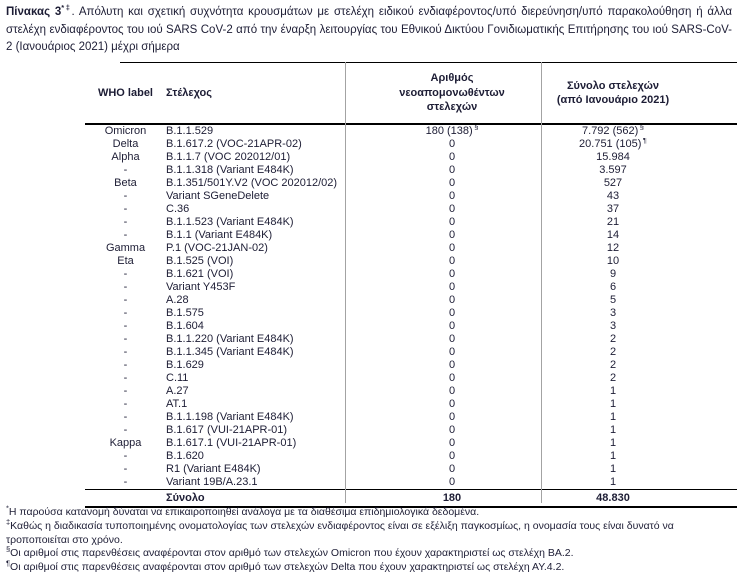  What do you see at coordinates (213, 469) in the screenshot?
I see `cell-strain: R1 (Variant E484K)` at bounding box center [213, 469].